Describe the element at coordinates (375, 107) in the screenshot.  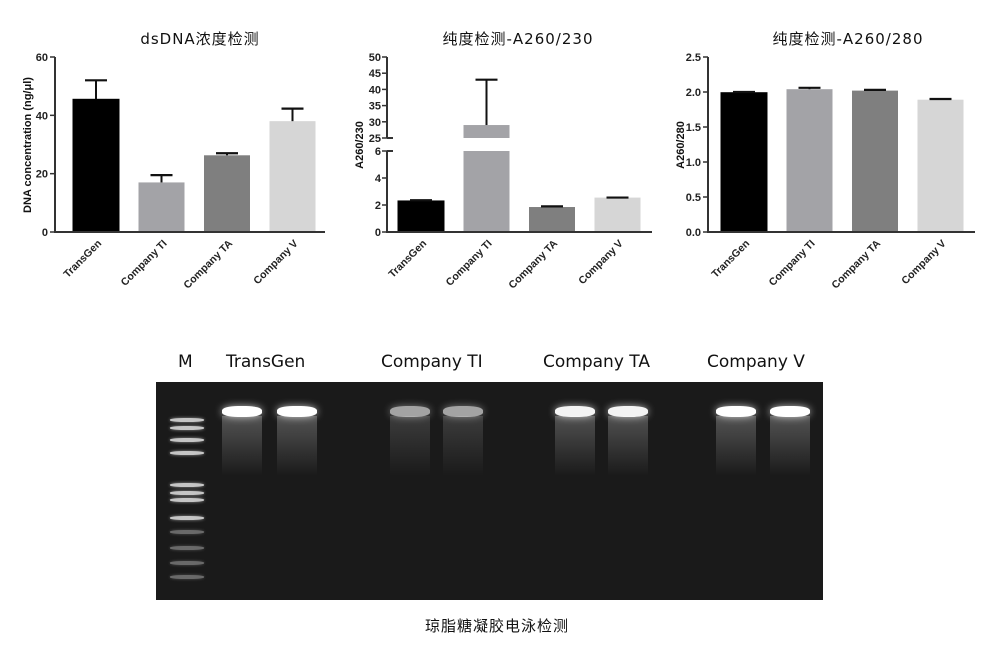
I see `y-tick-label: 35` at that location.